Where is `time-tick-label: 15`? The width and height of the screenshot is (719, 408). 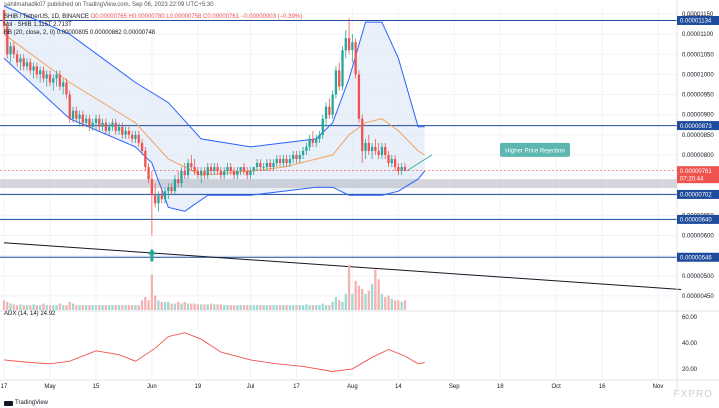 time-tick-label: 15 is located at coordinates (96, 387).